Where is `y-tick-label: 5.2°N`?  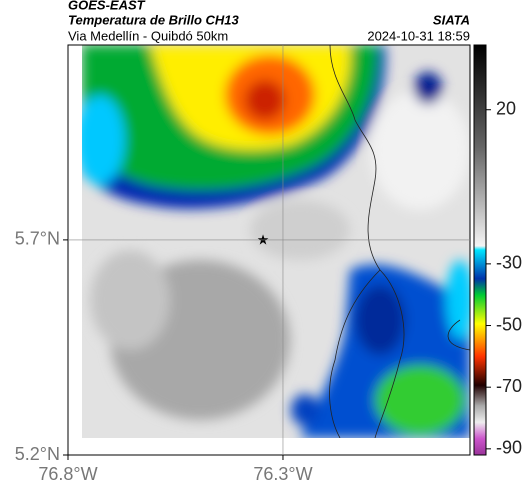 y-tick-label: 5.2°N is located at coordinates (37, 454).